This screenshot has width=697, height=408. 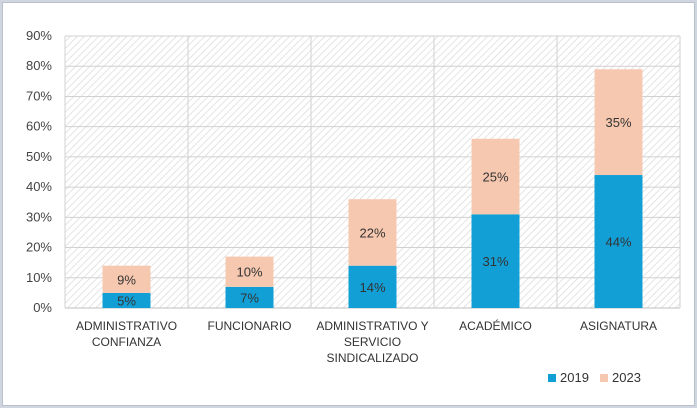 I want to click on data-label-2023: 10%, so click(x=249, y=272).